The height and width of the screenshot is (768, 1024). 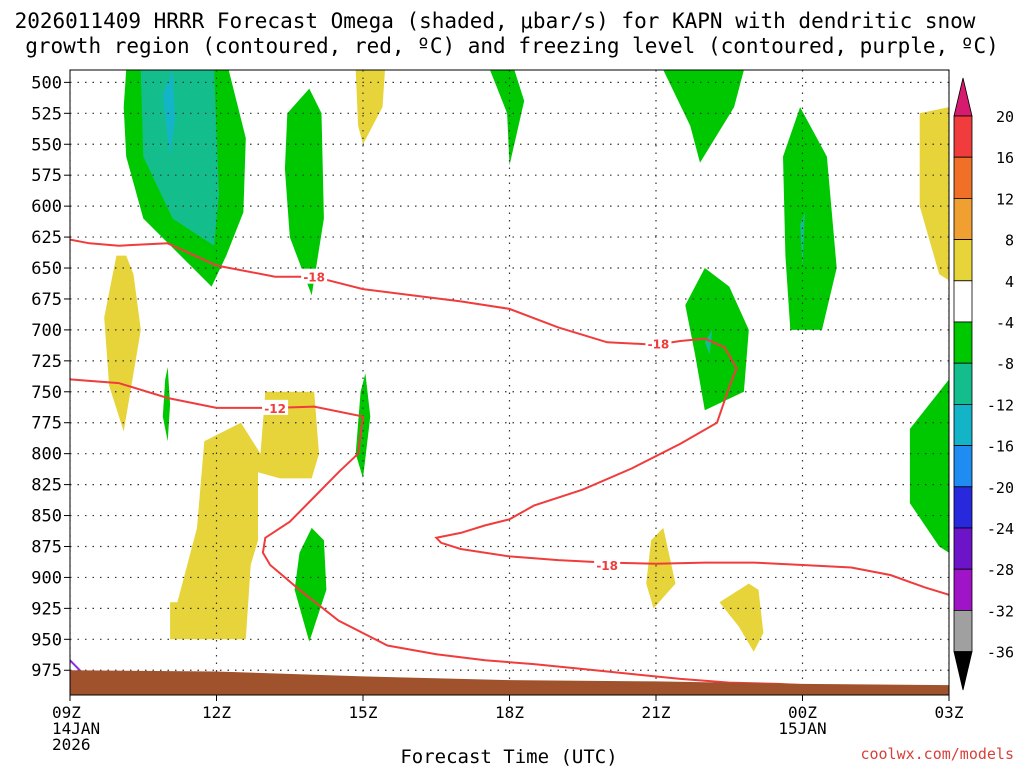 What do you see at coordinates (46, 671) in the screenshot?
I see `y-tick-label: 975` at bounding box center [46, 671].